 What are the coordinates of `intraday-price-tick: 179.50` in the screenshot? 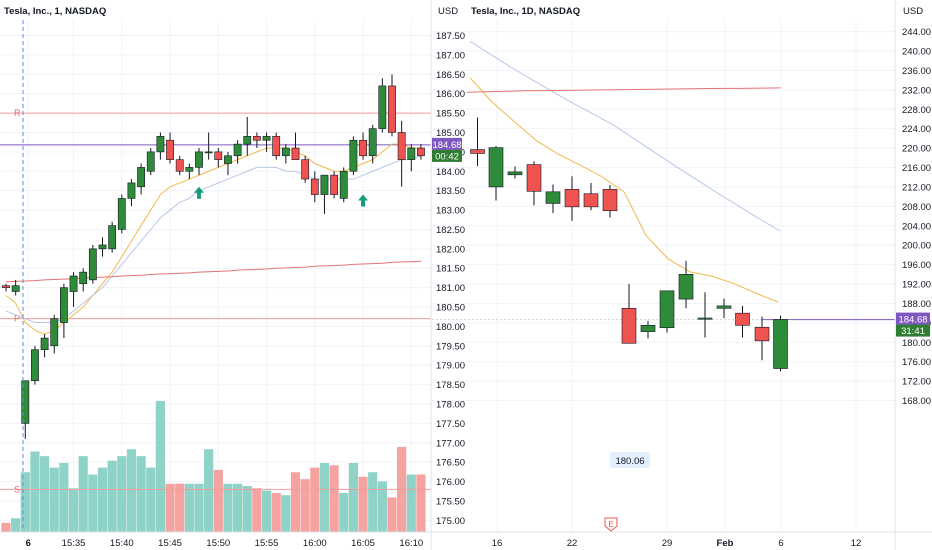 It's located at (450, 346).